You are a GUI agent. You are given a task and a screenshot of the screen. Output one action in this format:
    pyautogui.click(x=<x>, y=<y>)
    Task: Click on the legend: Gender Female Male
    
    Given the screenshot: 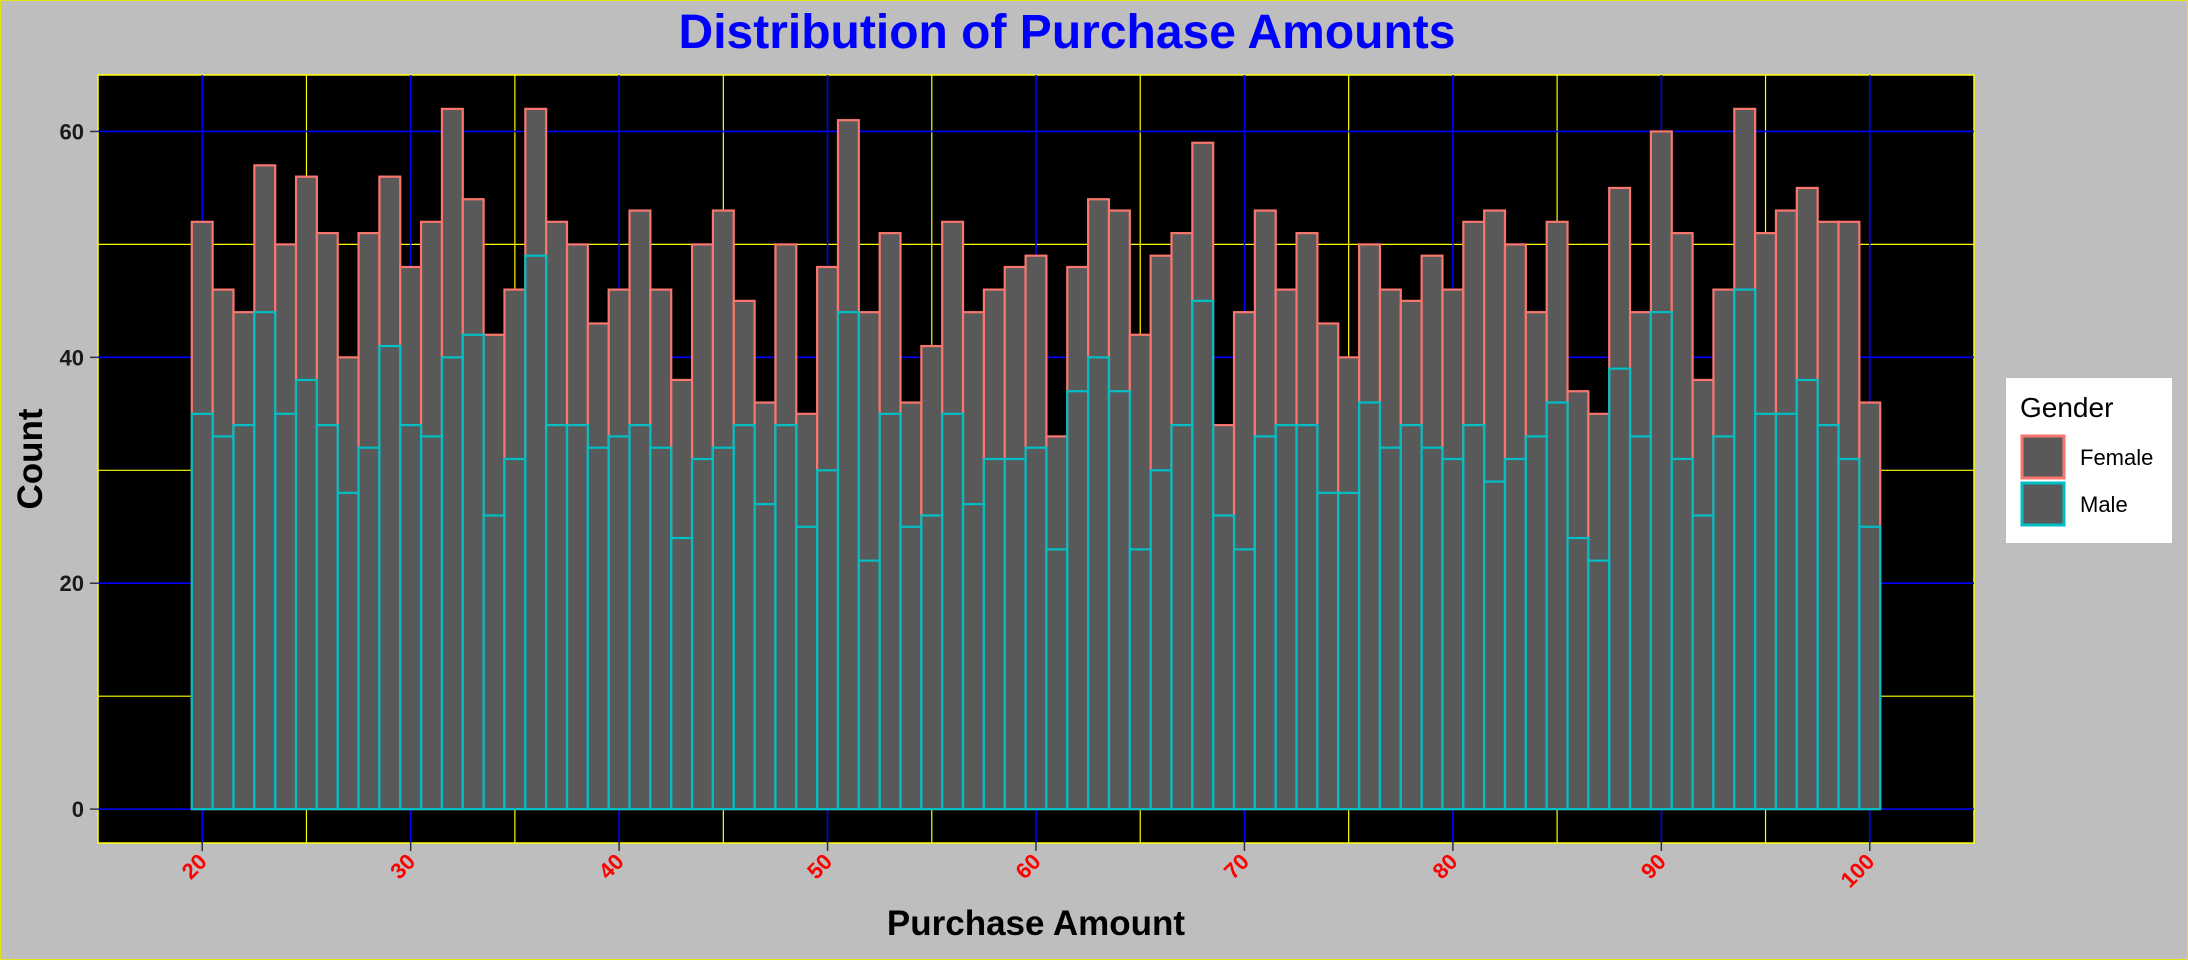 What is the action you would take?
    pyautogui.click(x=2089, y=460)
    